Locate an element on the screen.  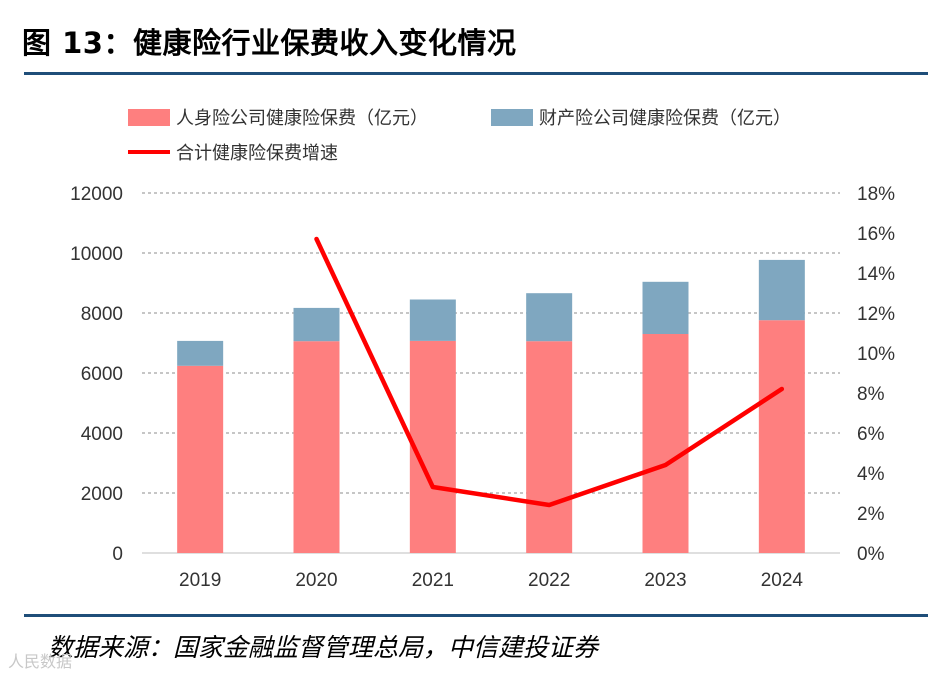
left-tick-label: 0 is located at coordinates (117, 554).